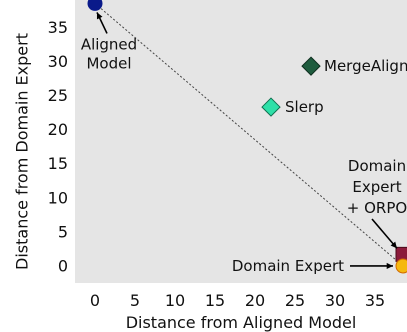 This screenshot has width=407, height=332. What do you see at coordinates (58, 27) in the screenshot?
I see `y-tick-label: 35` at bounding box center [58, 27].